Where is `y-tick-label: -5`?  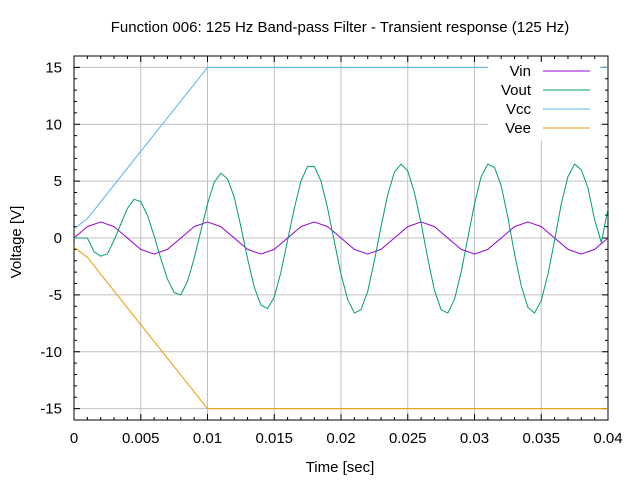
y-tick-label: -5 is located at coordinates (55, 295).